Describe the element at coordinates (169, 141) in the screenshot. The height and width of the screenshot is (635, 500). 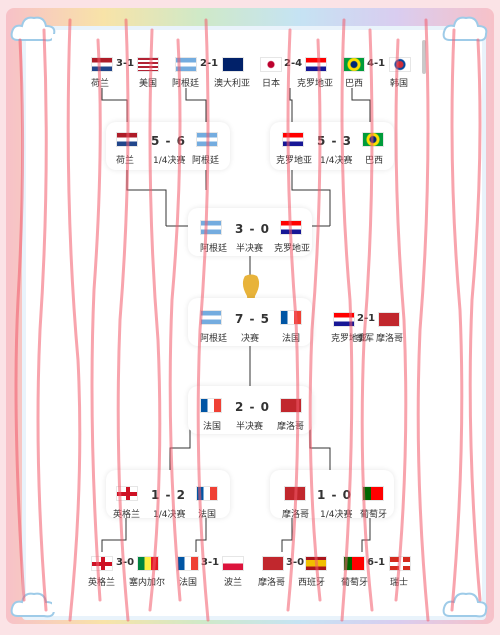
I see `match-score: 5 - 6` at that location.